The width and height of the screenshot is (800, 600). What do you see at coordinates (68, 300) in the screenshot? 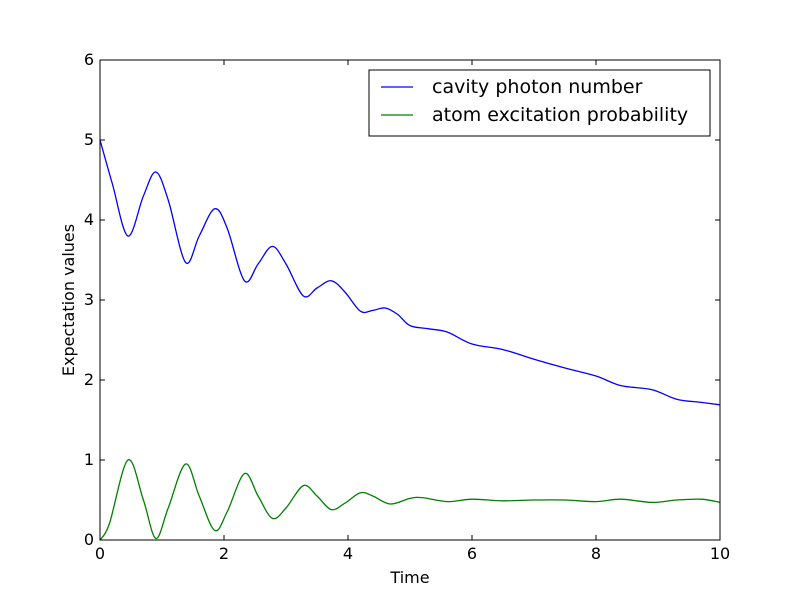
I see `y-axis-label: Expectation values` at bounding box center [68, 300].